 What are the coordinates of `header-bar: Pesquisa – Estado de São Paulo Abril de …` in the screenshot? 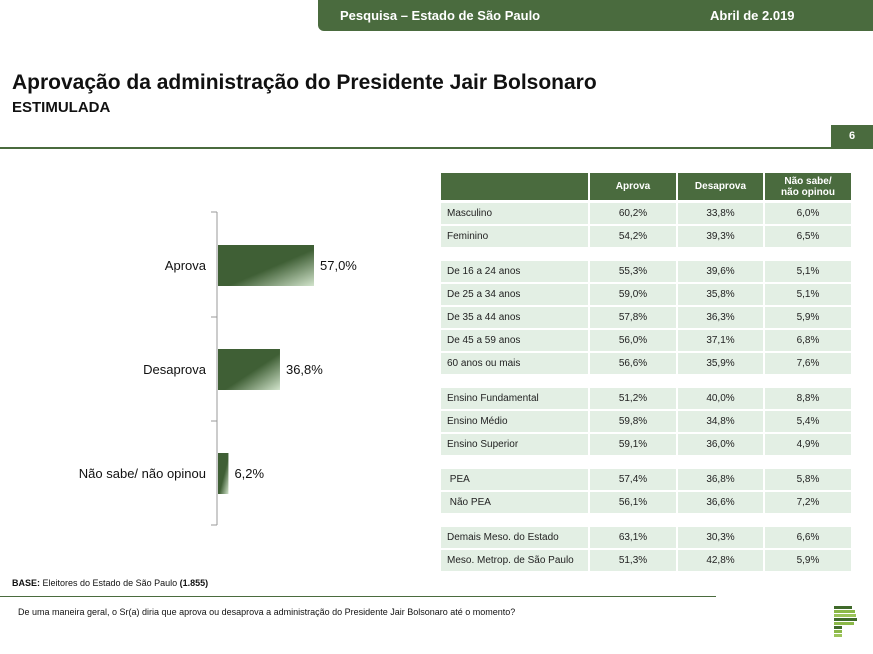 It's located at (595, 15).